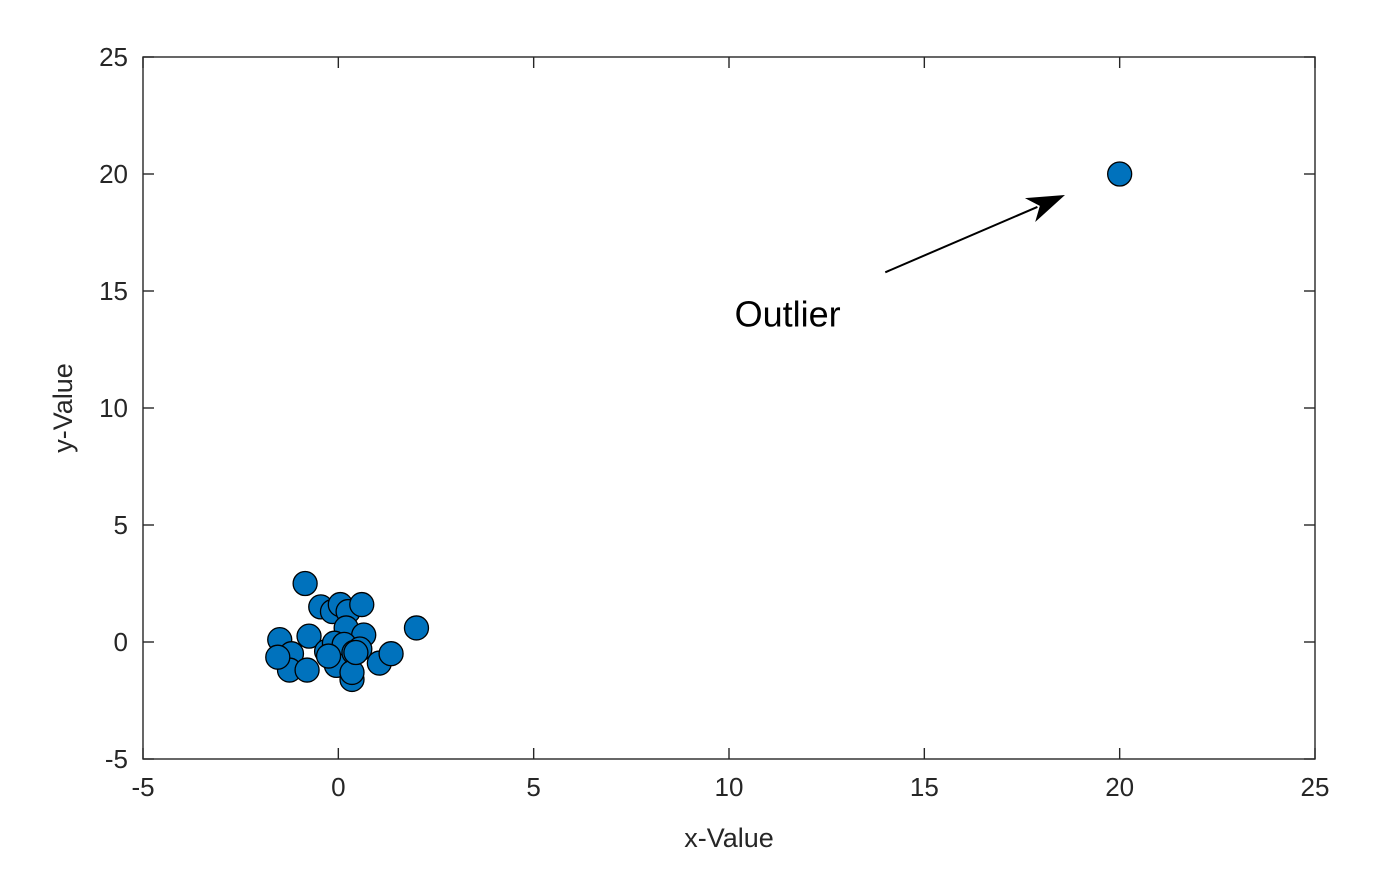 The width and height of the screenshot is (1390, 893). Describe the element at coordinates (116, 759) in the screenshot. I see `y-tick-label: -5` at that location.